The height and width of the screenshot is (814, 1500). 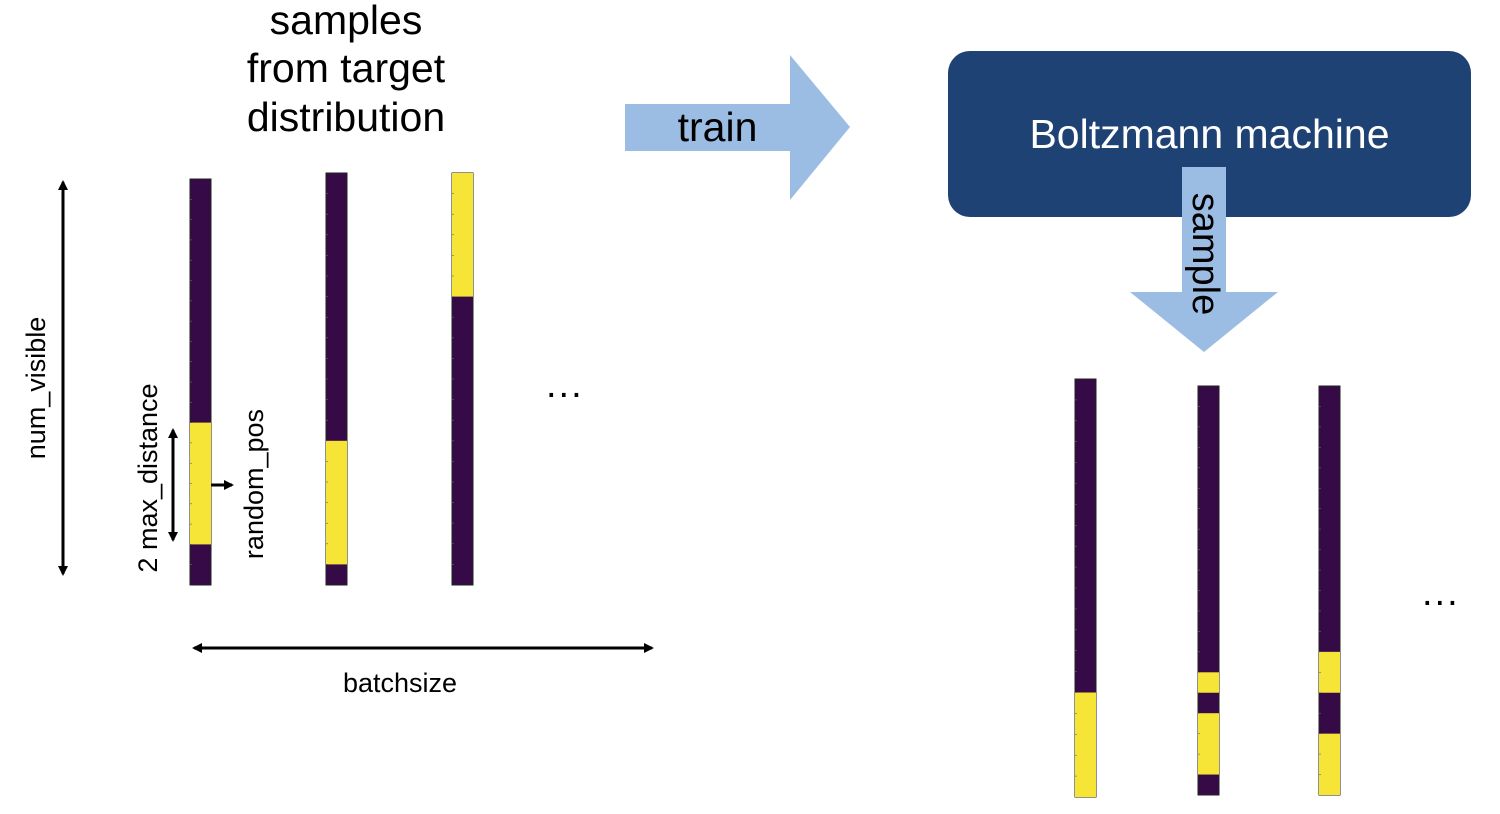 What do you see at coordinates (148, 478) in the screenshot?
I see `max-distance-label: 2 max_distance` at bounding box center [148, 478].